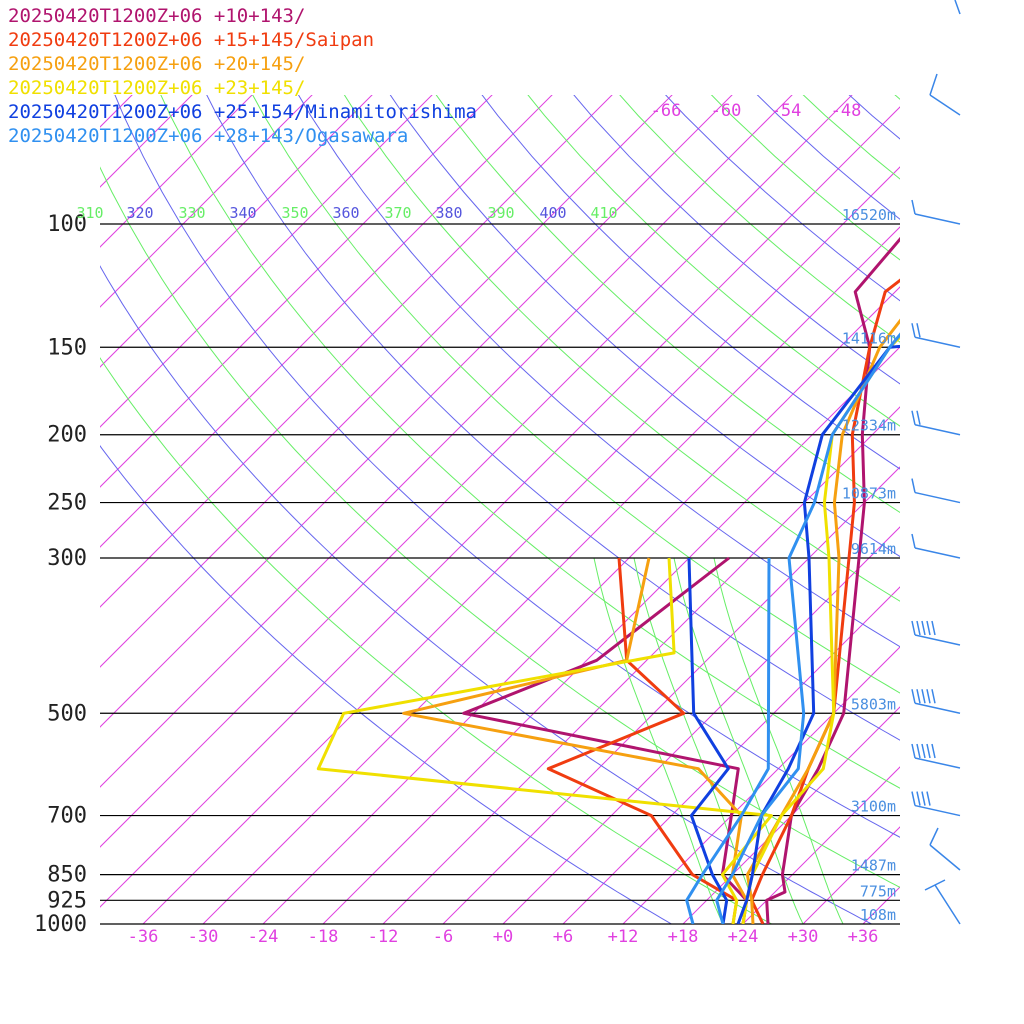 The width and height of the screenshot is (1024, 1024). I want to click on pressure-tick-label: 1000, so click(60, 924).